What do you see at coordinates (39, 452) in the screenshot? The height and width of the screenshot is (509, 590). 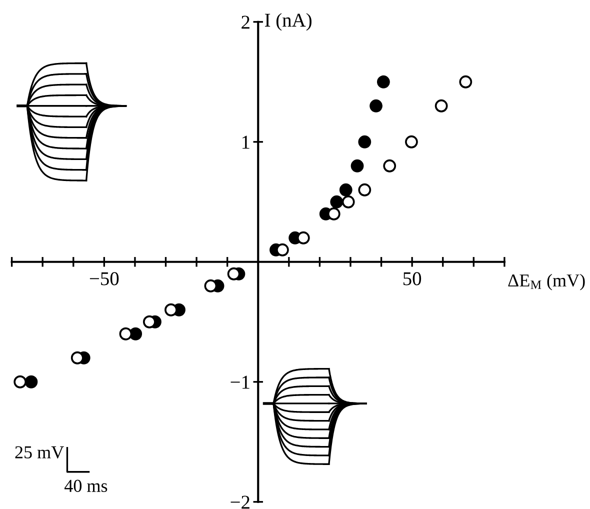 I see `annotation: 25 mV` at bounding box center [39, 452].